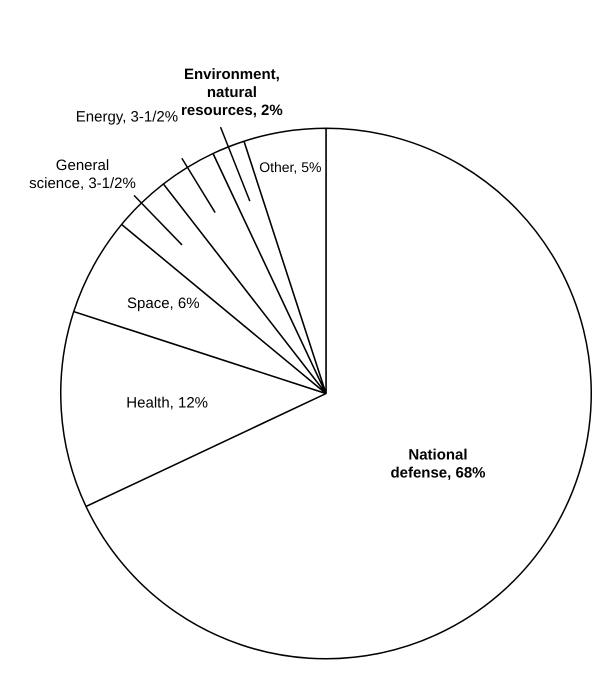 The image size is (602, 697). What do you see at coordinates (290, 167) in the screenshot?
I see `slice-label: Other, 5%` at bounding box center [290, 167].